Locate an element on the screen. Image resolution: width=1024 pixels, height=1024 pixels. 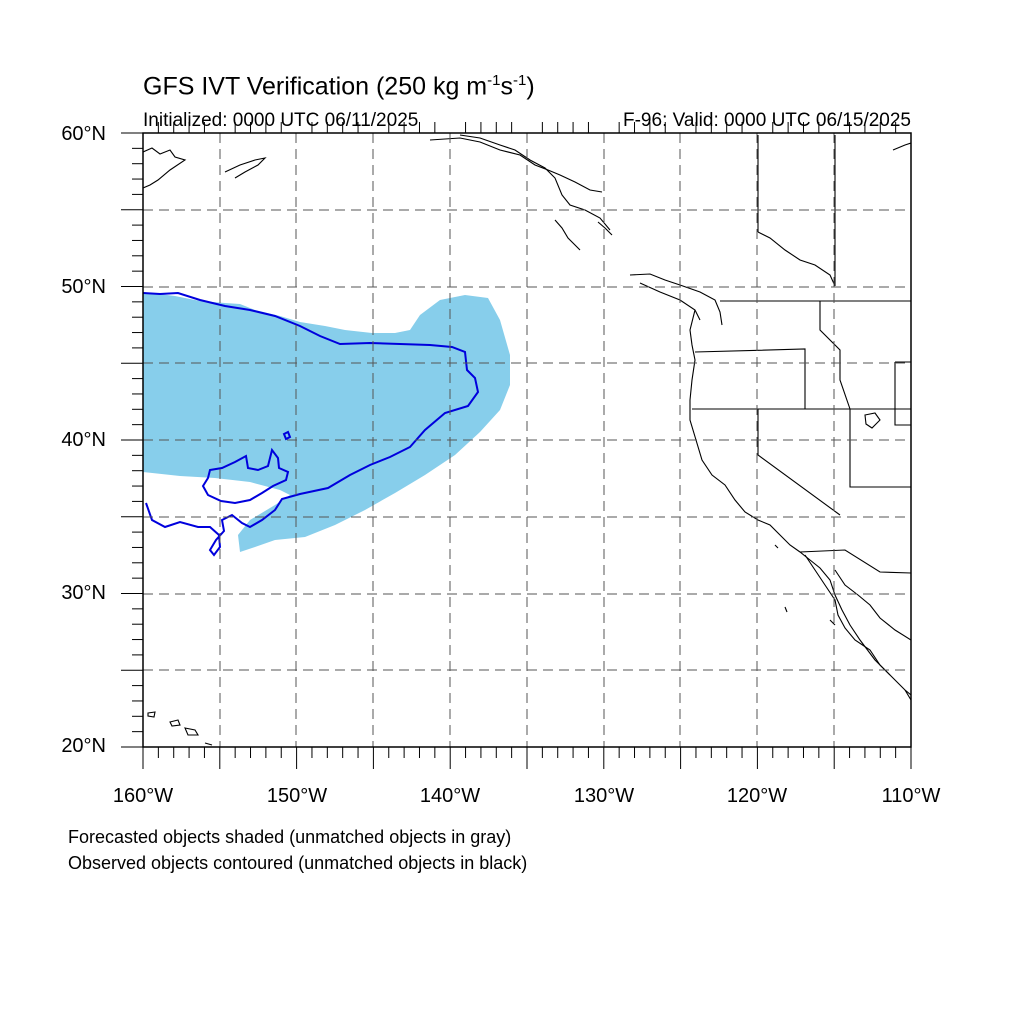
lon-label-160w: 160°W is located at coordinates (143, 796).